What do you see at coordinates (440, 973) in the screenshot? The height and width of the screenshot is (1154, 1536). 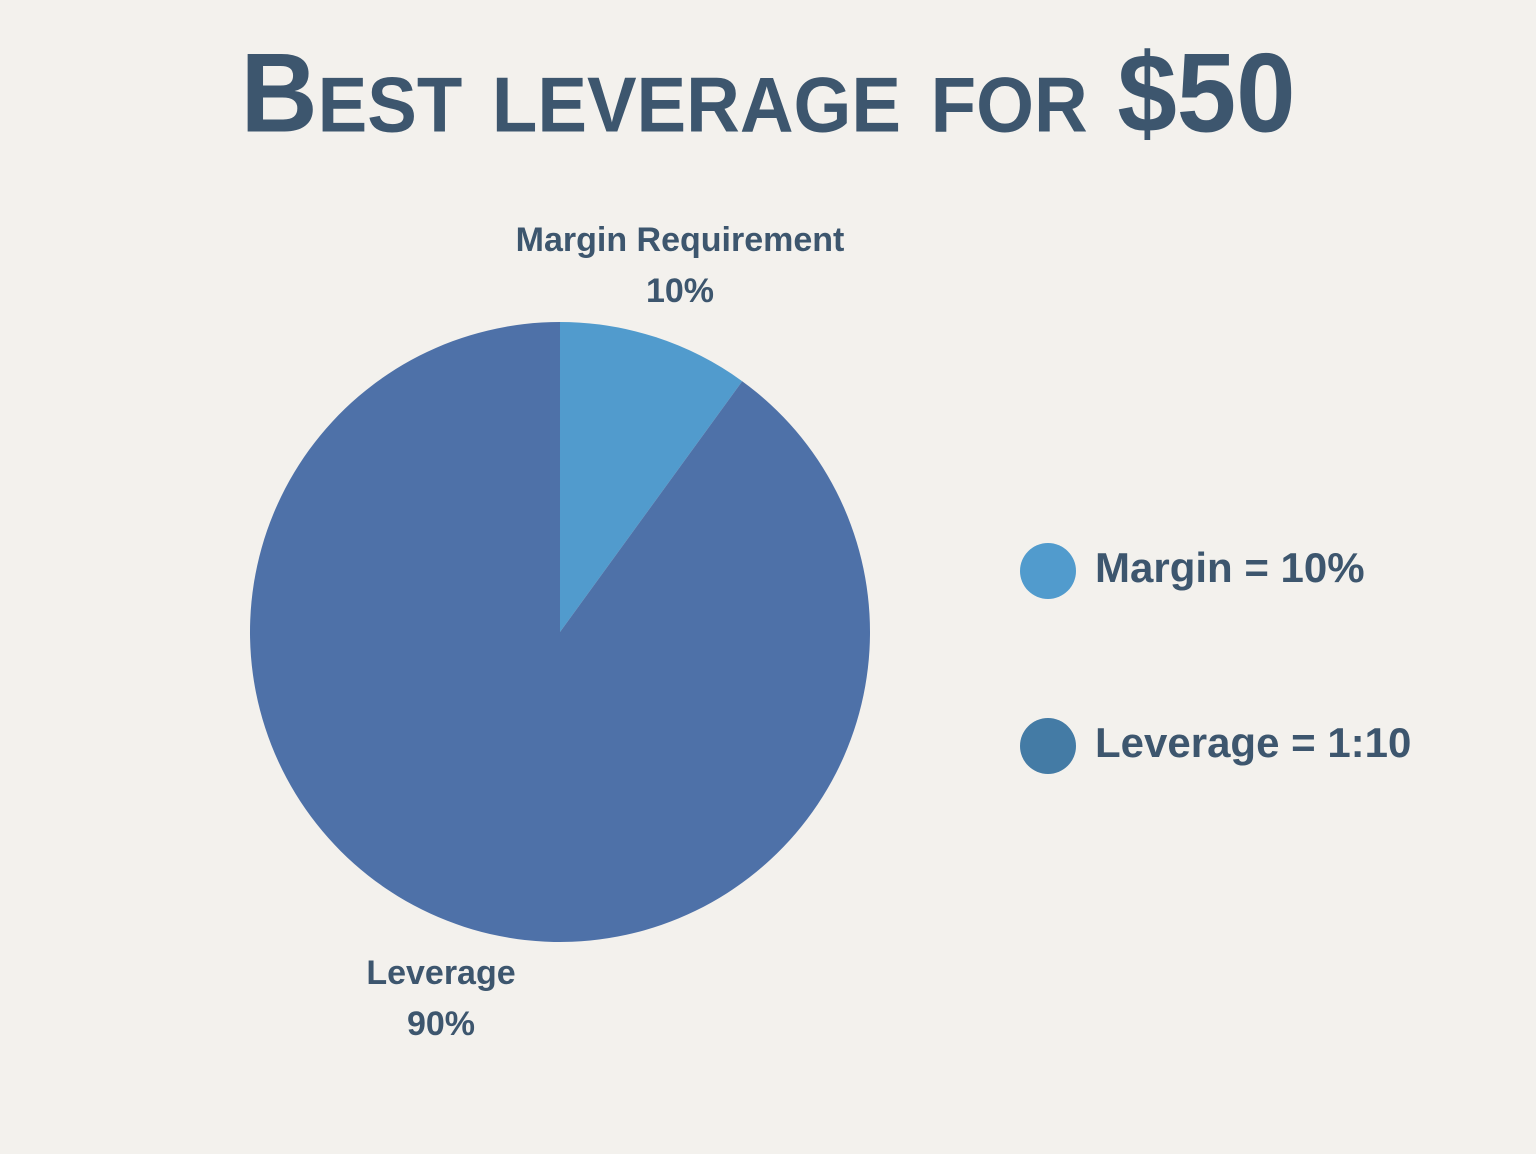 I see `slice-label: Leverage` at bounding box center [440, 973].